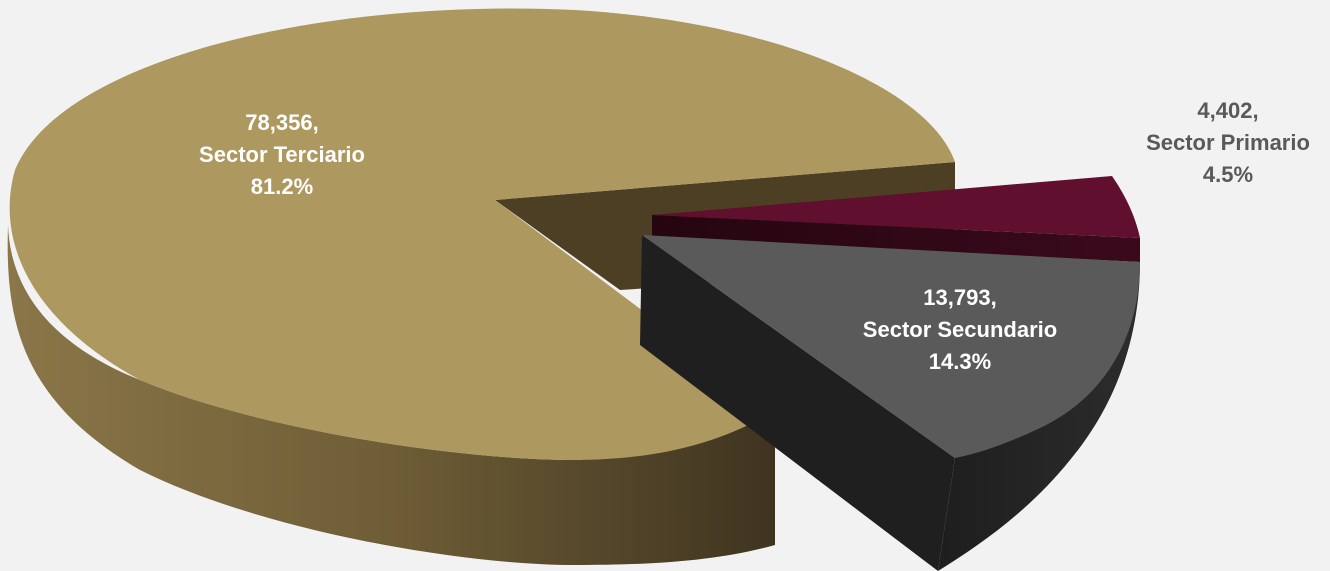 The height and width of the screenshot is (571, 1330). Describe the element at coordinates (1228, 174) in the screenshot. I see `label-primario-percent: 4.5%` at that location.